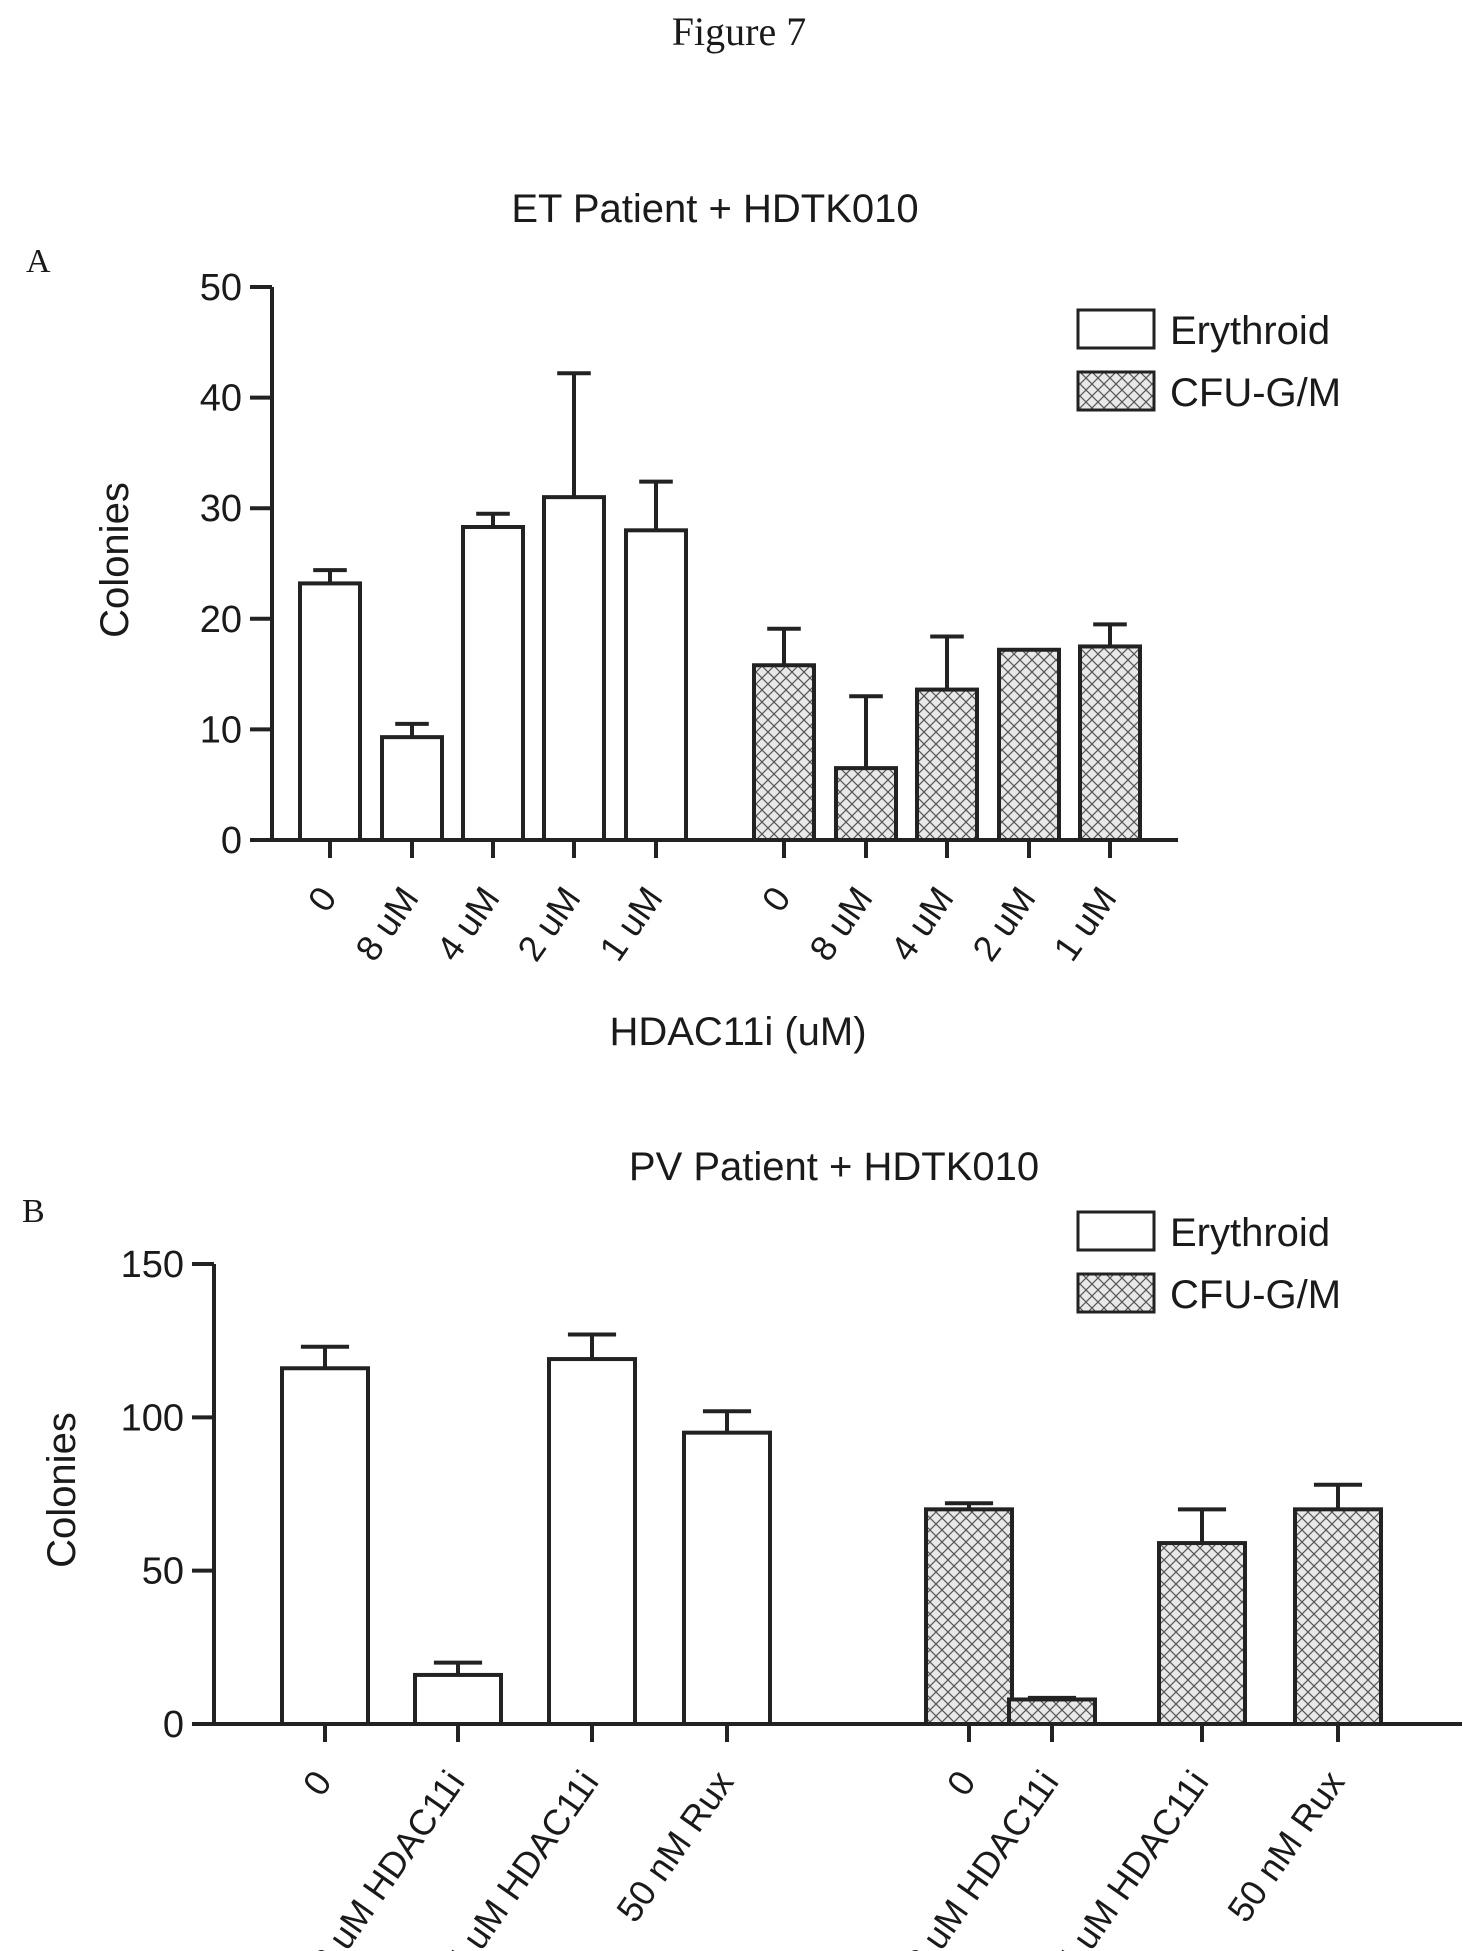  What do you see at coordinates (221, 730) in the screenshot?
I see `y-tick-label: 10` at bounding box center [221, 730].